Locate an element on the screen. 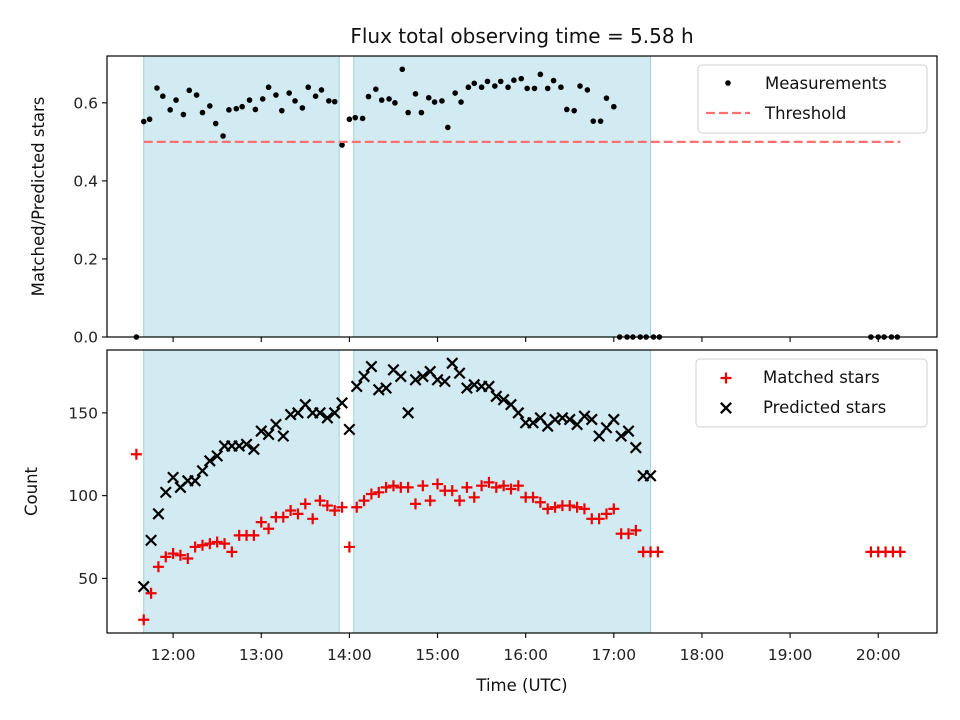 The image size is (960, 720). x-tick-label: 18:00 is located at coordinates (702, 655).